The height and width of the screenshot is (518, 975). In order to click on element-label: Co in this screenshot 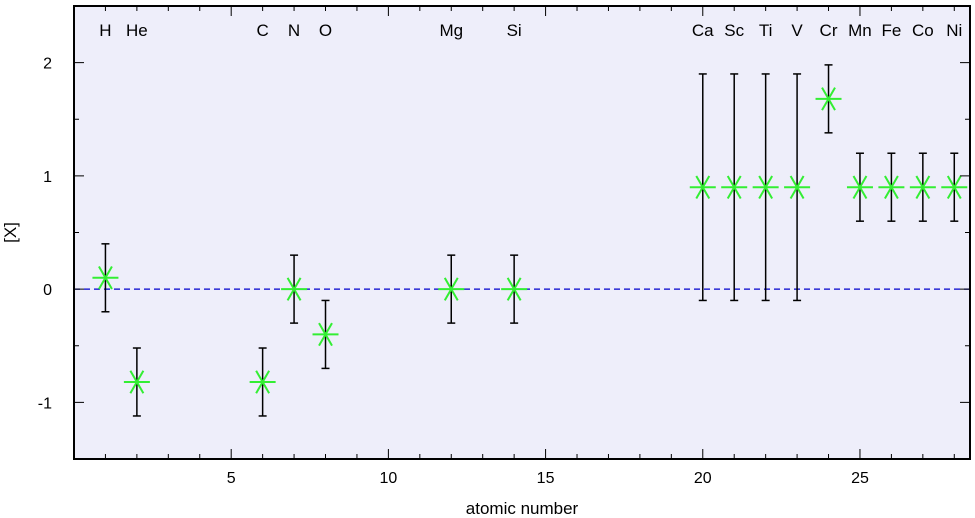, I will do `click(923, 30)`.